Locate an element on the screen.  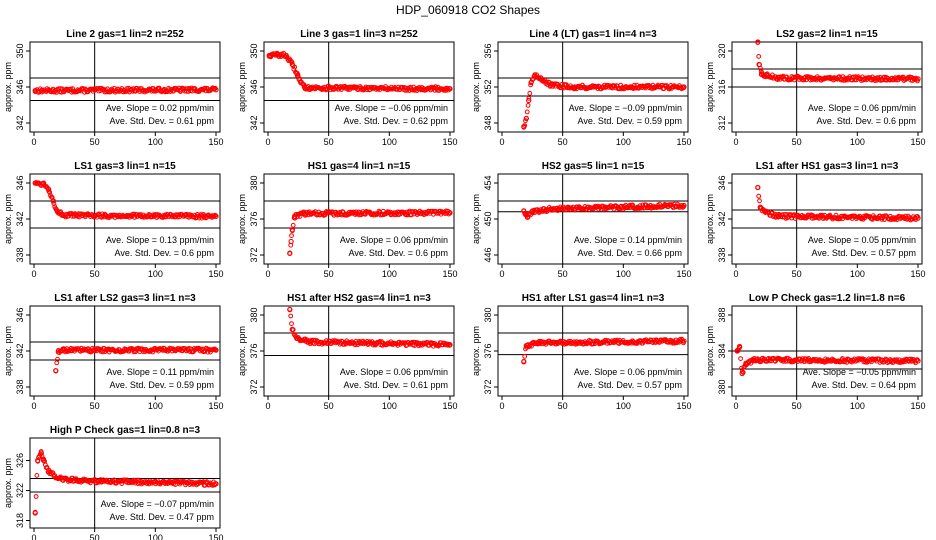
std-dev-text: Ave. Std. Dev. = 0.59 ppm is located at coordinates (162, 385).